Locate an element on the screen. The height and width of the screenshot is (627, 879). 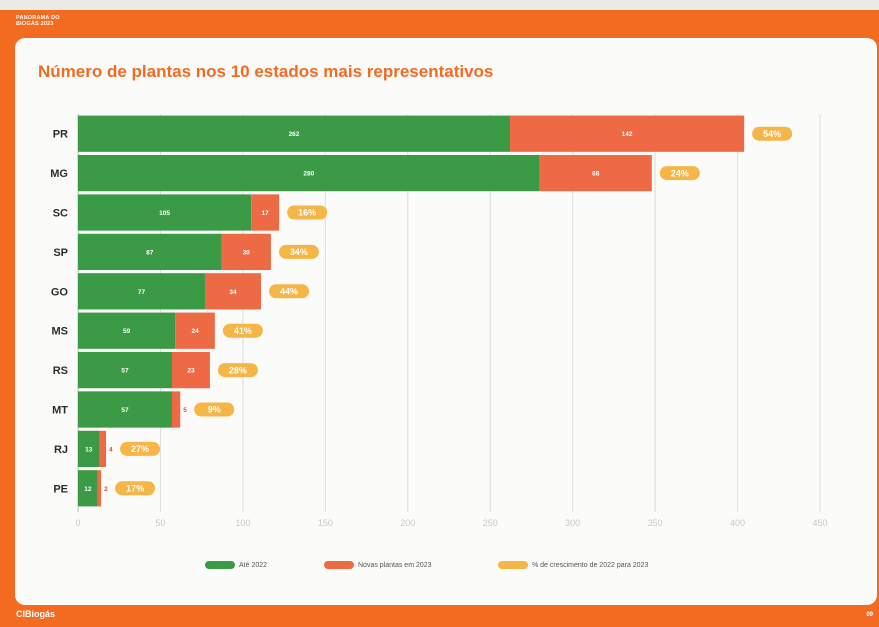
category-label: SP is located at coordinates (60, 253).